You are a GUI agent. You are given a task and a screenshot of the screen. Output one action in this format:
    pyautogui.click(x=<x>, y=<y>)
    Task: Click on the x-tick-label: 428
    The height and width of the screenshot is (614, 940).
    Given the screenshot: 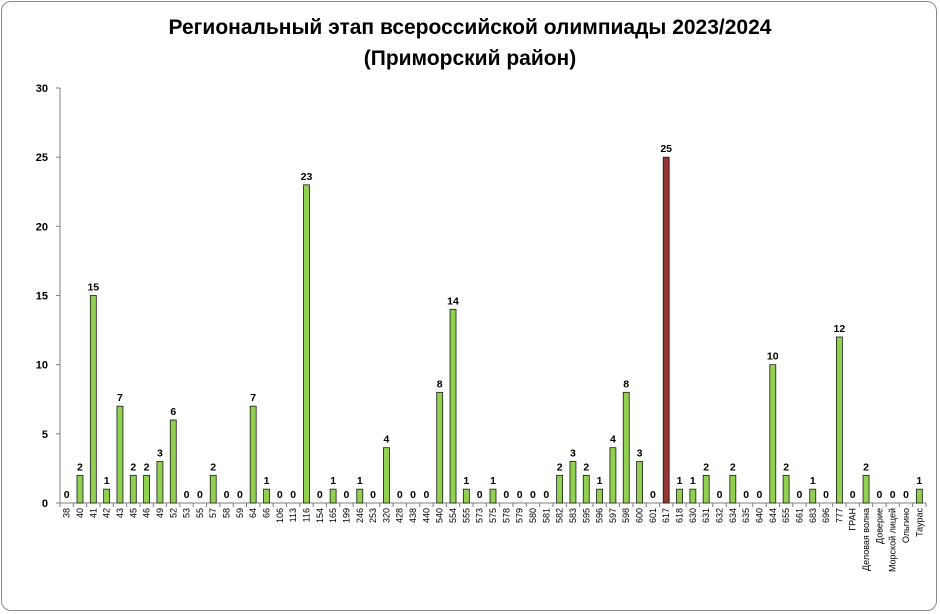 What is the action you would take?
    pyautogui.click(x=400, y=515)
    